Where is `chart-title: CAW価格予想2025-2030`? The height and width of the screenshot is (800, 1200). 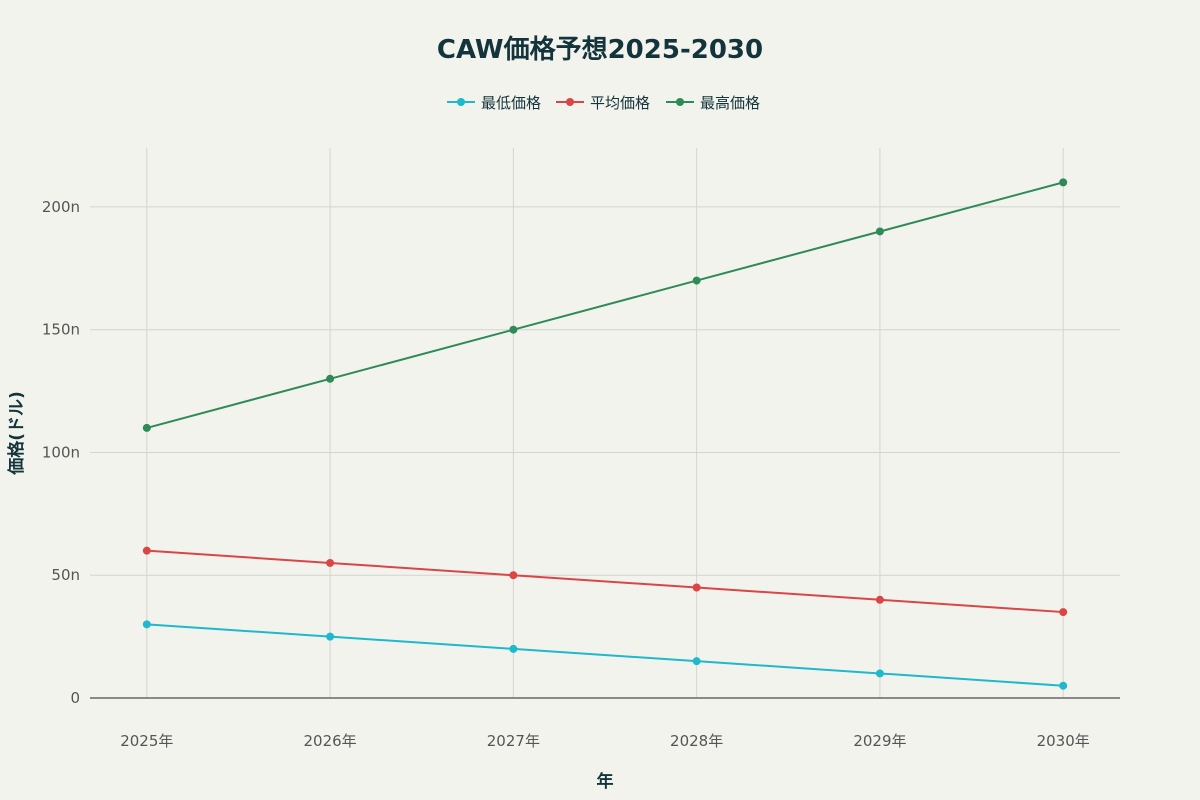 chart-title: CAW価格予想2025-2030 is located at coordinates (600, 49).